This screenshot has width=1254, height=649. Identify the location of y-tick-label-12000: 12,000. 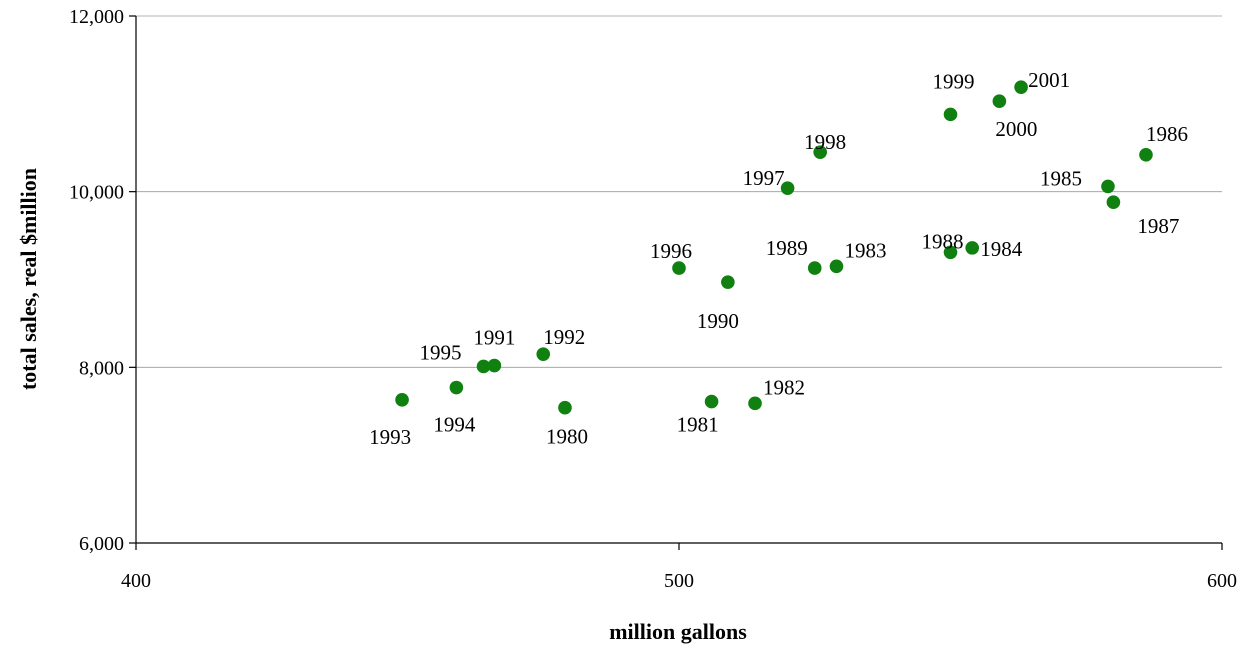
(96, 17).